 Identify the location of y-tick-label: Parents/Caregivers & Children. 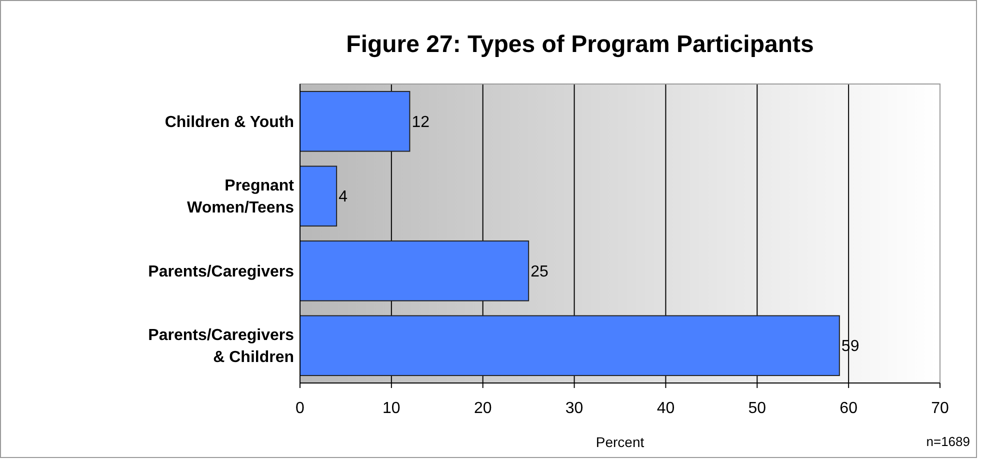
(221, 346).